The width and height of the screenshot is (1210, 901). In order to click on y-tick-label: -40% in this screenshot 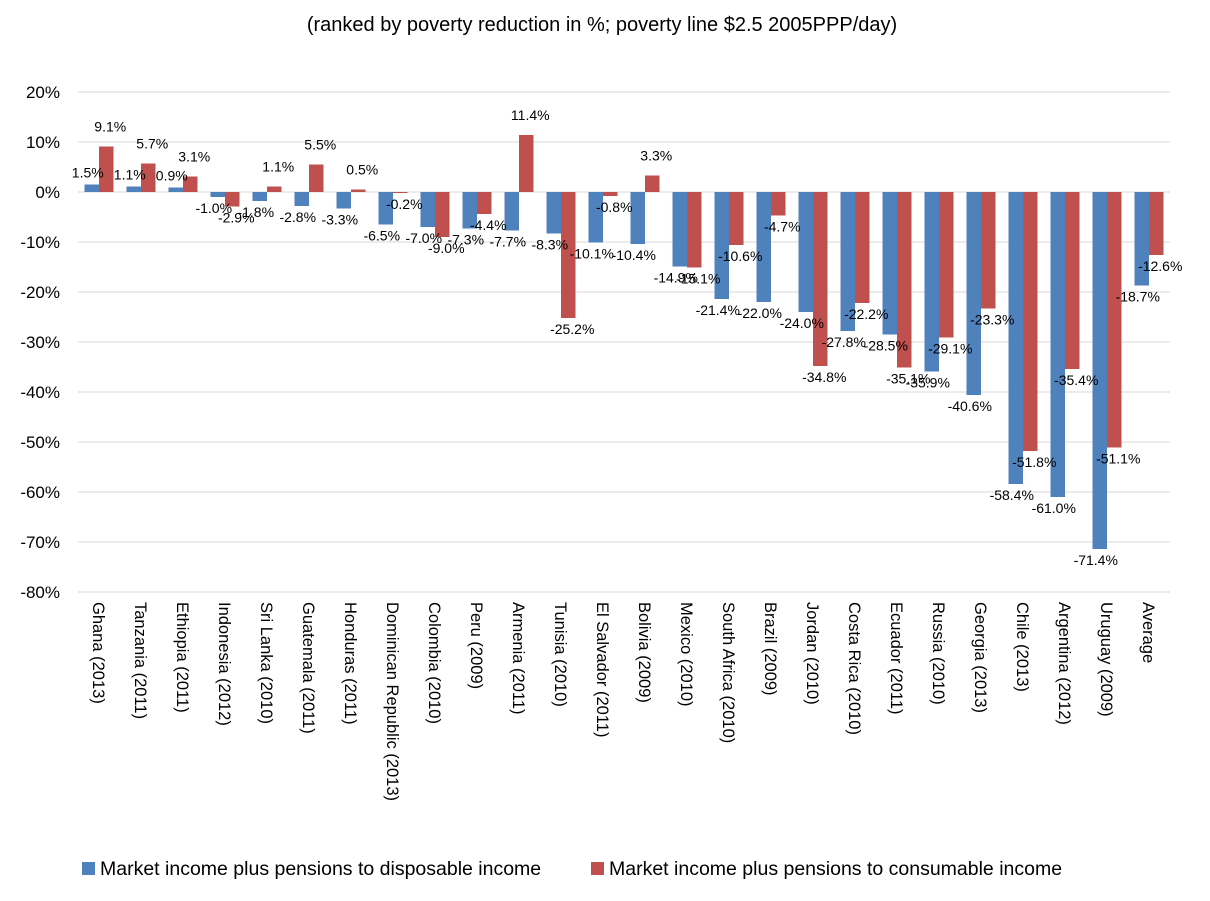, I will do `click(40, 392)`.